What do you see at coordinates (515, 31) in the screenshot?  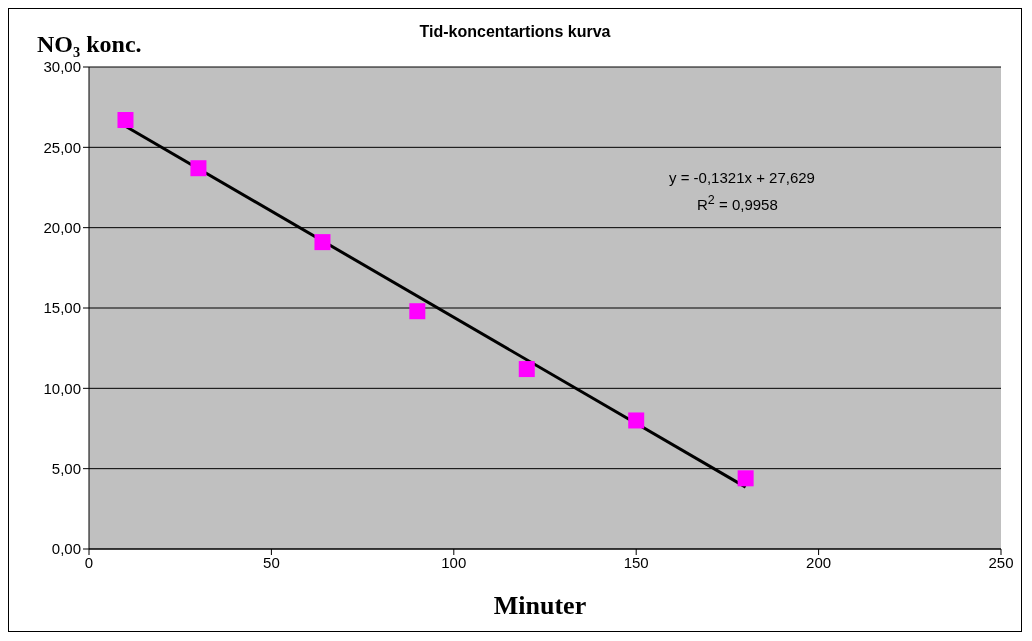 I see `chart-title: Tid-koncentartions kurva` at bounding box center [515, 31].